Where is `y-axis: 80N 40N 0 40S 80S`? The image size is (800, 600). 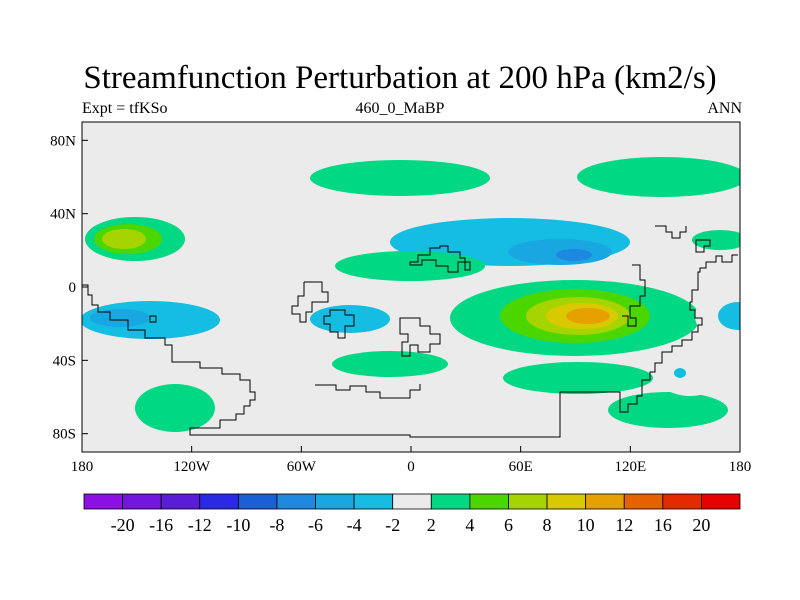
y-axis: 80N 40N 0 40S 80S is located at coordinates (69, 288).